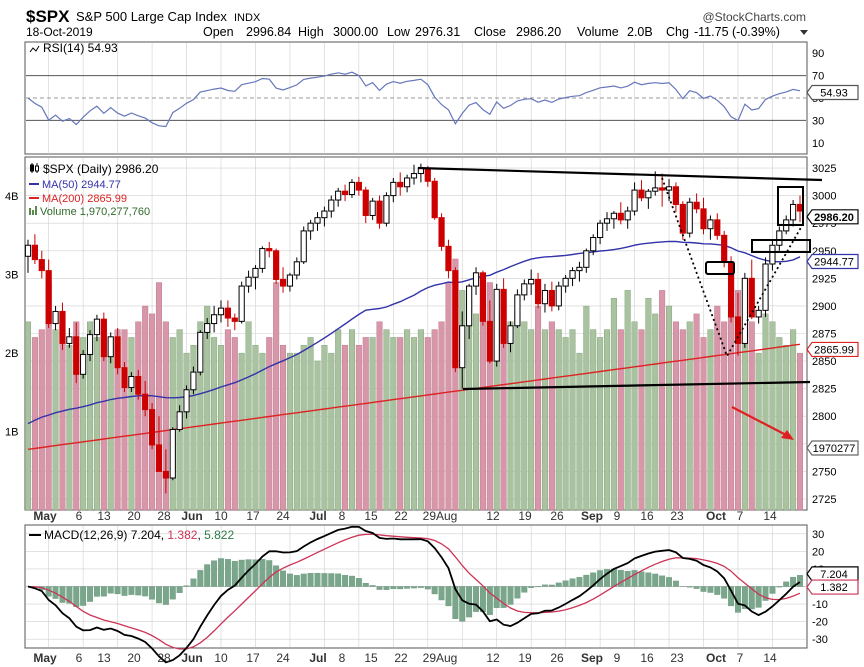 The image size is (864, 667). Describe the element at coordinates (557, 658) in the screenshot. I see `x-axis-label: 26` at that location.